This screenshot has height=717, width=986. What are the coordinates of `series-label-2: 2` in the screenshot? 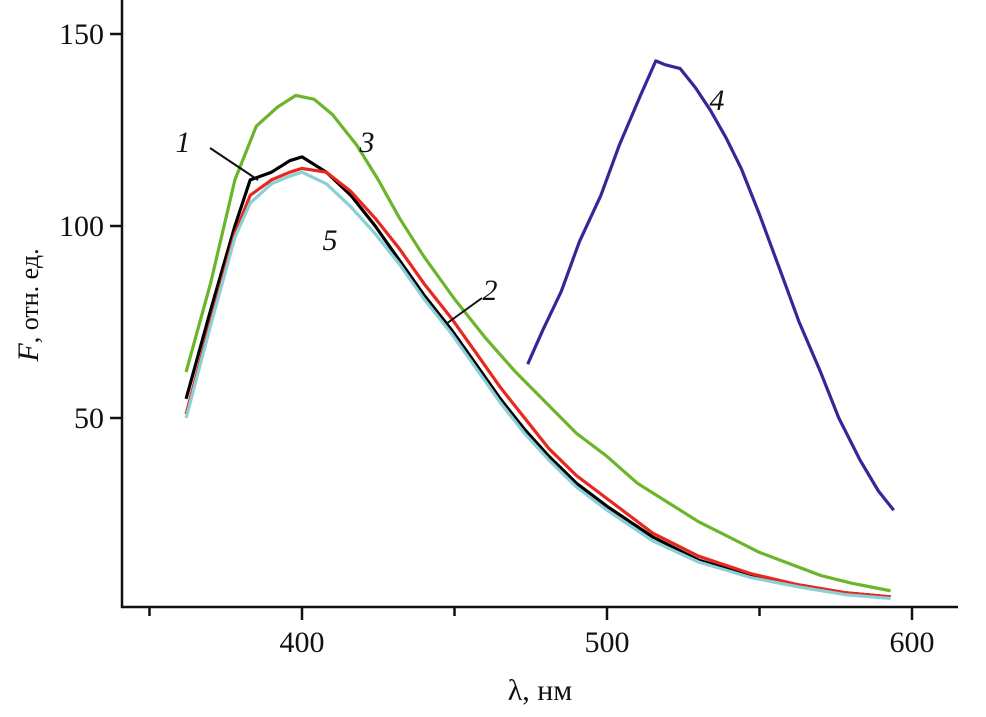 It's located at (490, 290).